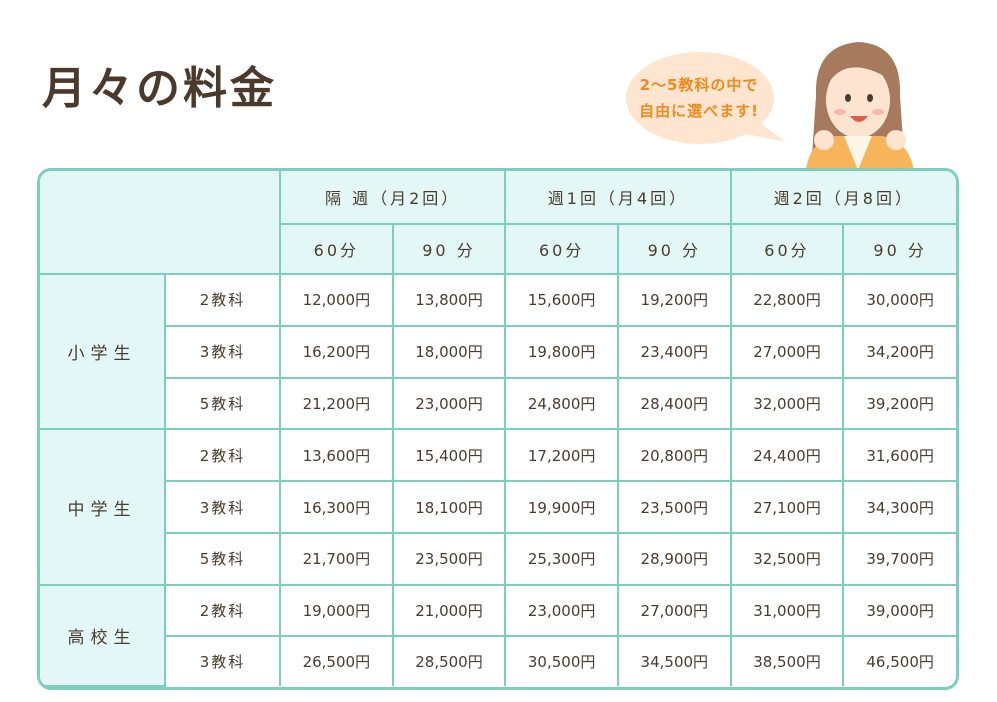 The image size is (997, 702). What do you see at coordinates (674, 660) in the screenshot?
I see `price-cell: 34,500円` at bounding box center [674, 660].